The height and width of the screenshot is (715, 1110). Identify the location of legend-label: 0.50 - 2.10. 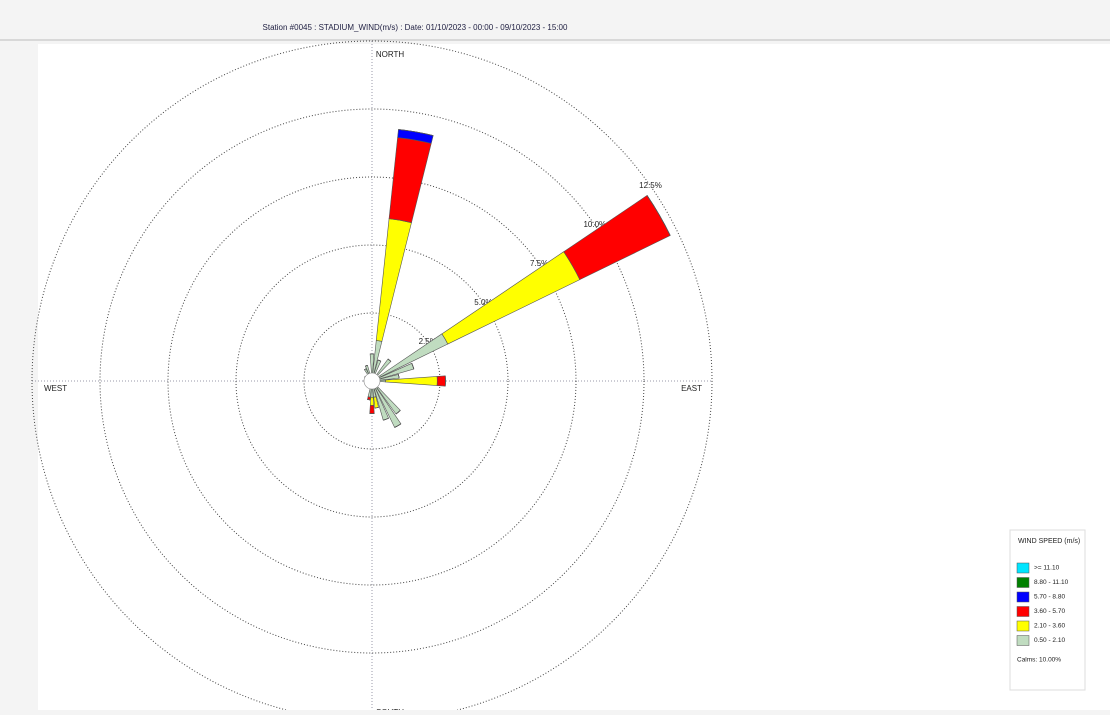
(1049, 640).